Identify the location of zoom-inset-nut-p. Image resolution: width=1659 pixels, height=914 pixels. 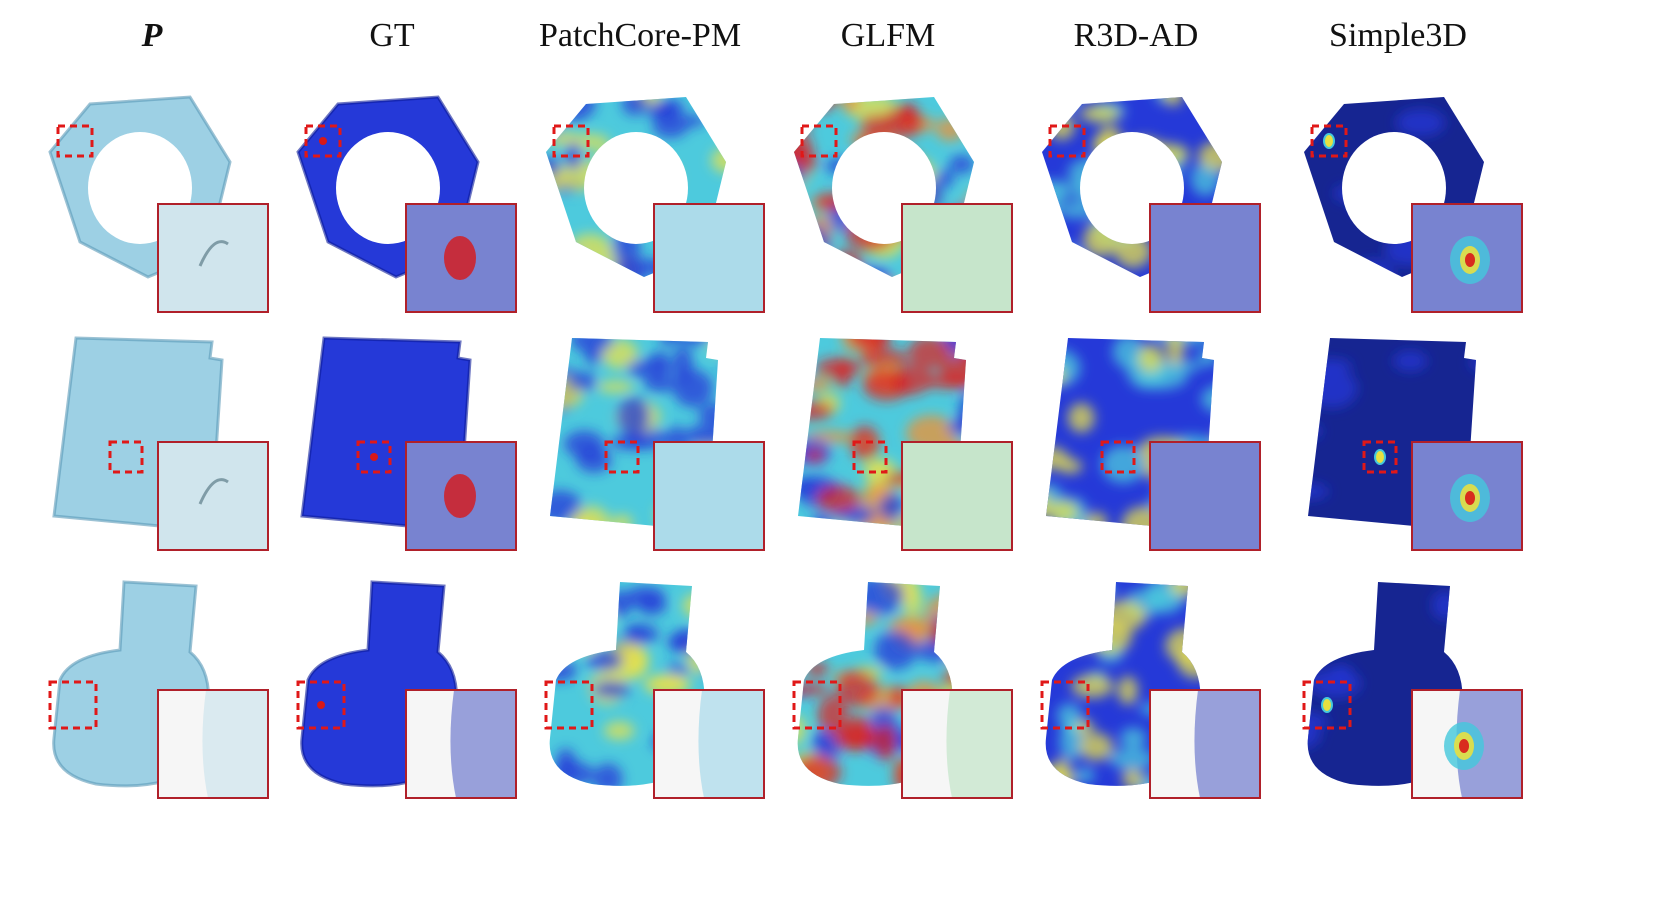
(213, 258).